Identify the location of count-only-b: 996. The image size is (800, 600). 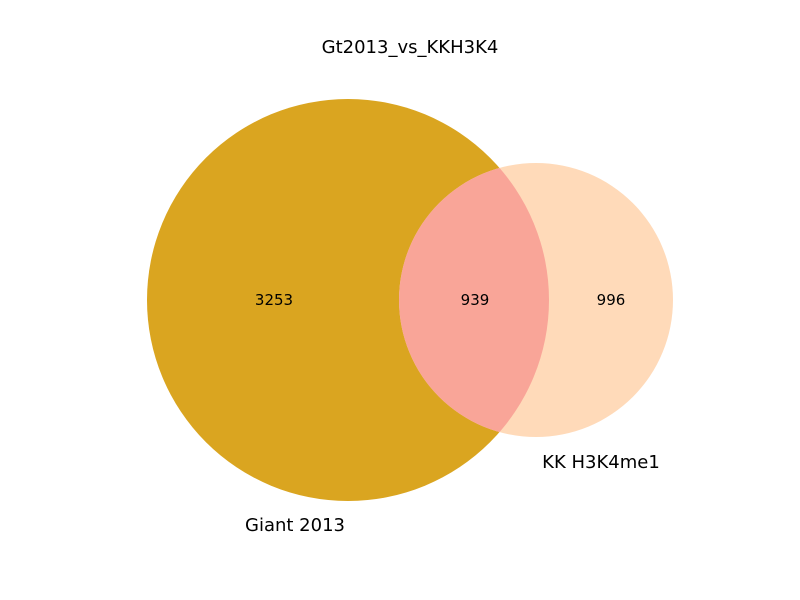
(611, 300).